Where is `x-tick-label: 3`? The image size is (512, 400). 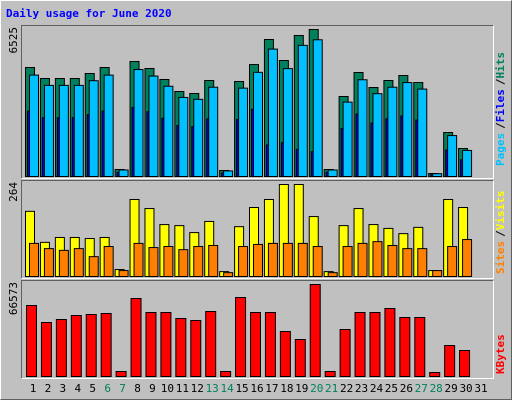
x-tick-label: 3 is located at coordinates (63, 388).